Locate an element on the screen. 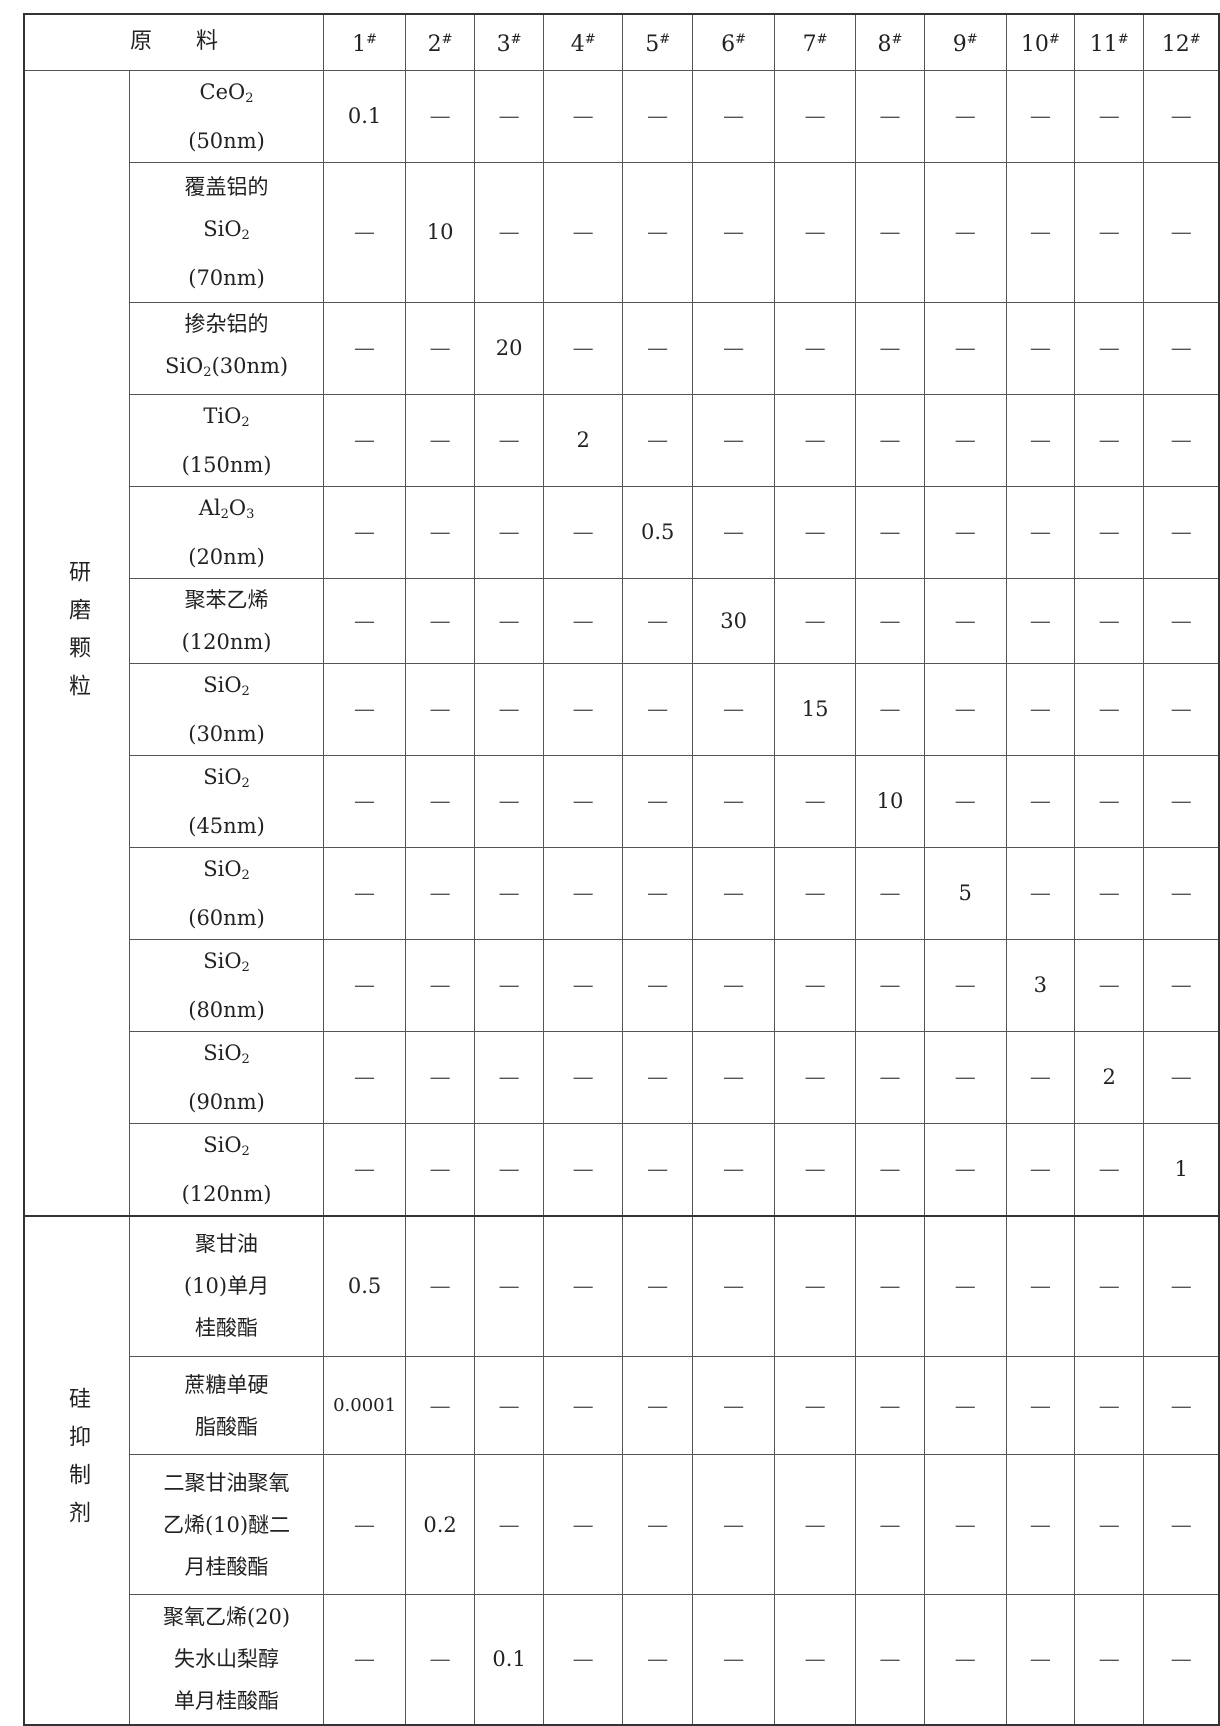 The height and width of the screenshot is (1726, 1220). material-name-line: (20nm) is located at coordinates (226, 557).